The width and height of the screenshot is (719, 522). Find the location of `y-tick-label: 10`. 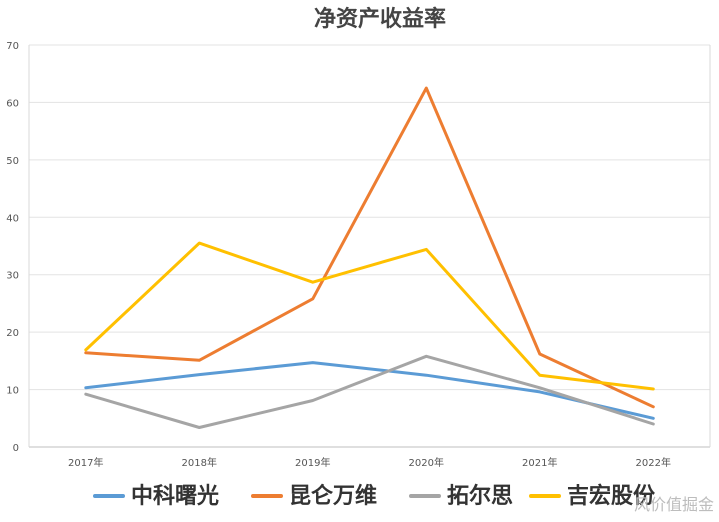

y-tick-label: 10 is located at coordinates (12, 391).